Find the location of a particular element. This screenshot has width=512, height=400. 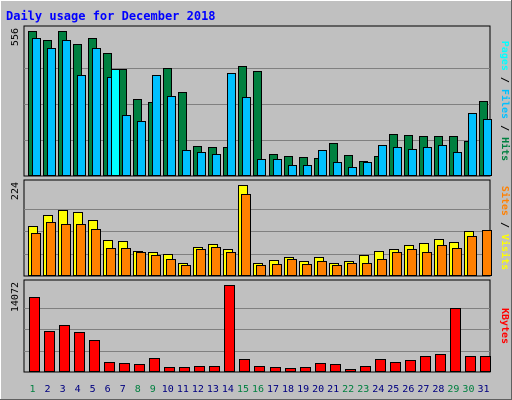

x-tick-label: 6 is located at coordinates (108, 389).